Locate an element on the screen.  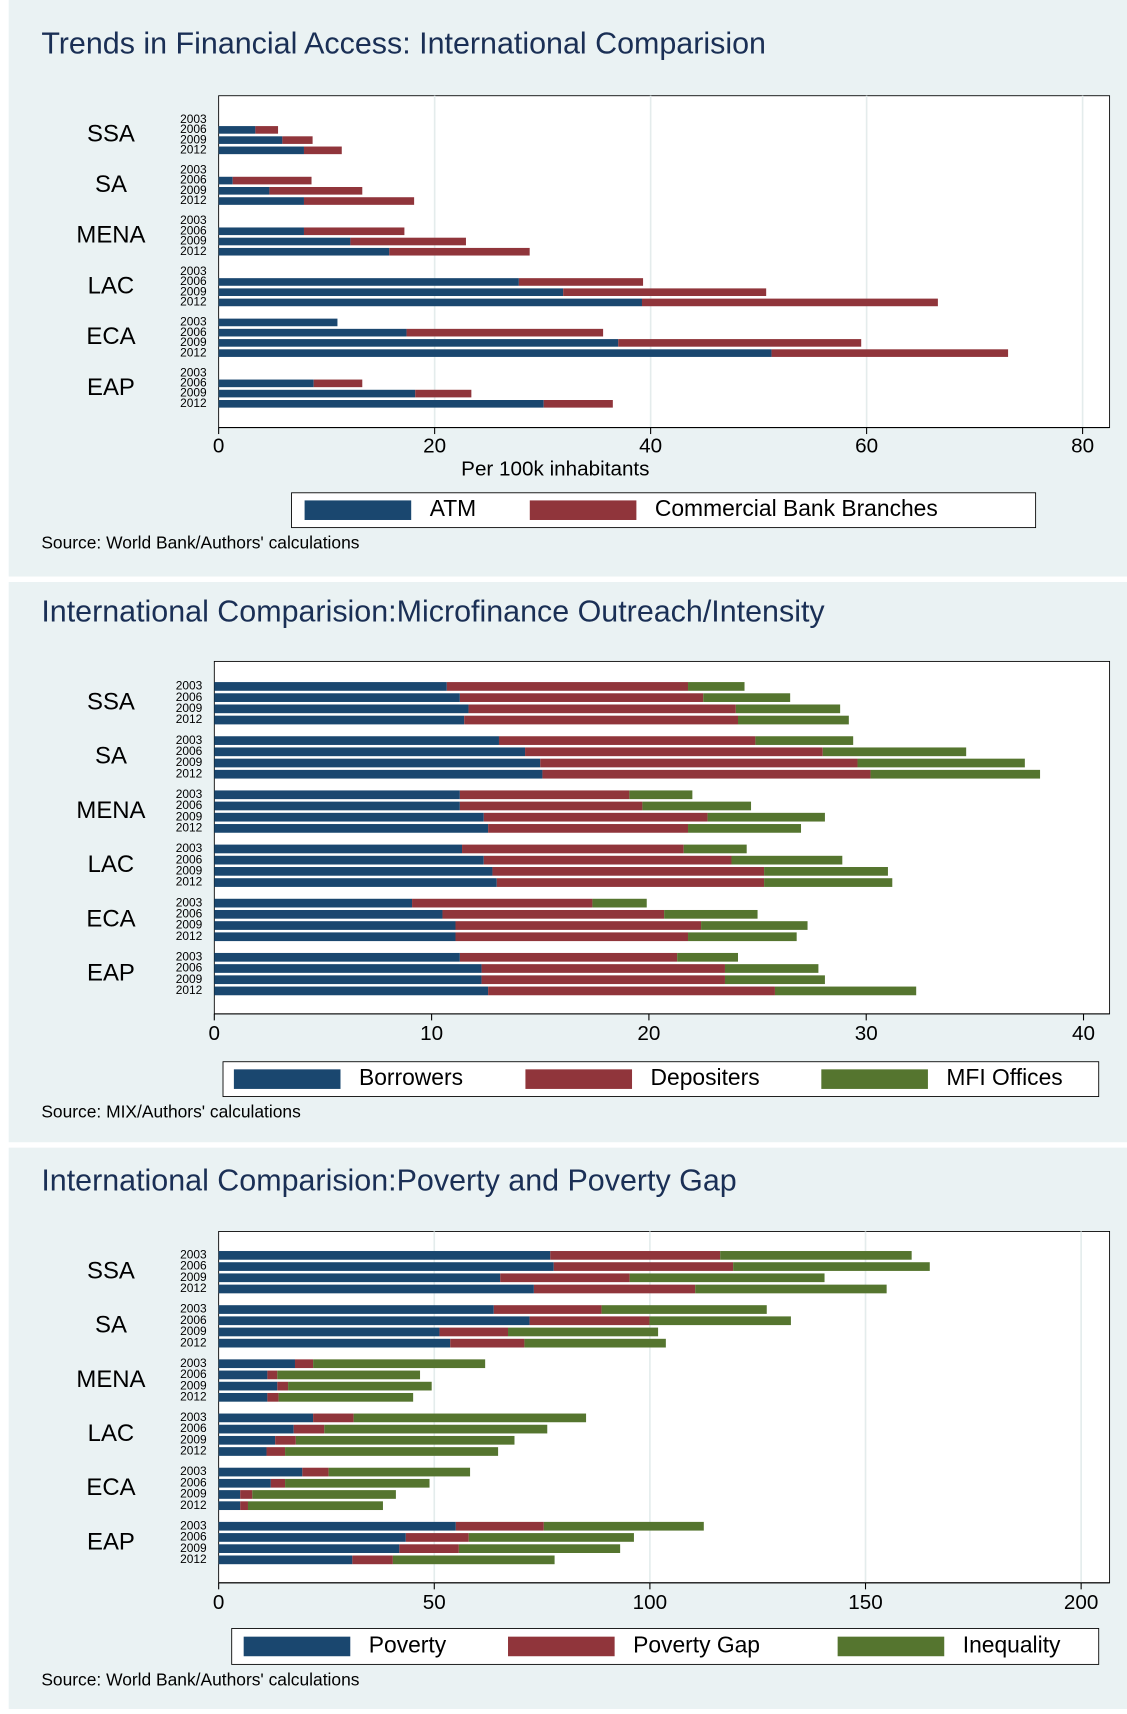
x-axis-label: Per 100k inhabitants is located at coordinates (555, 468).